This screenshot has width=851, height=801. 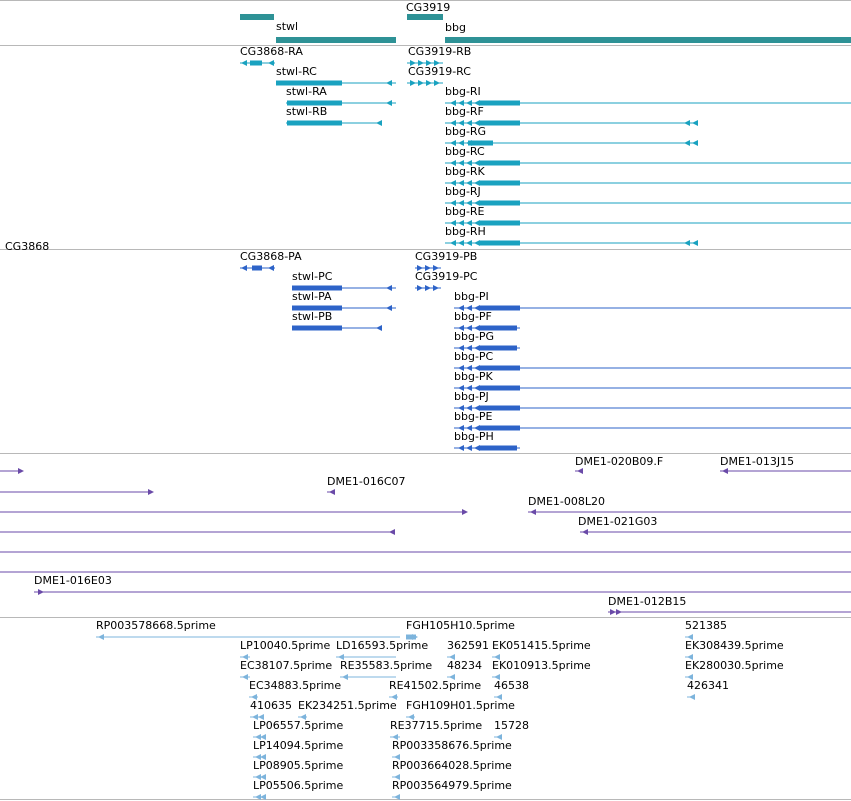 I want to click on feature-label-cg3919-pc: CG3919-PC, so click(x=446, y=276).